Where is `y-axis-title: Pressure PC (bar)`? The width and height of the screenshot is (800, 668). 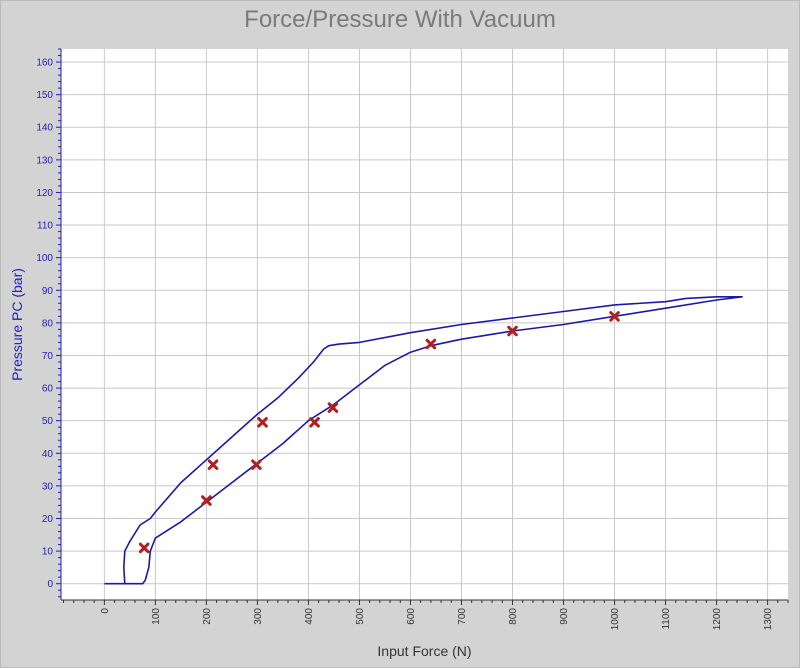
y-axis-title: Pressure PC (bar) is located at coordinates (17, 324).